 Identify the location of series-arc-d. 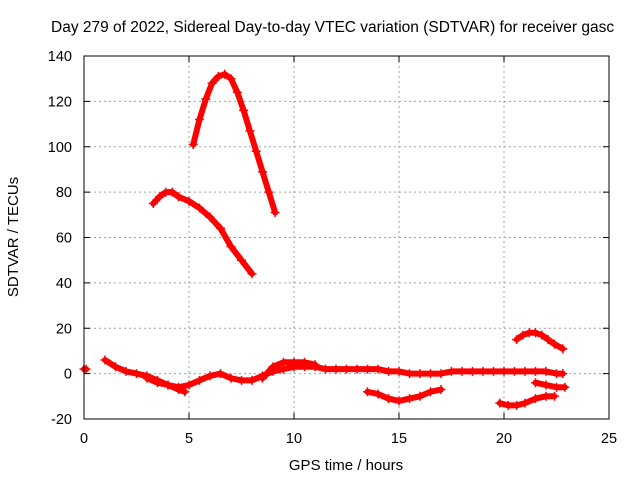
(334, 373).